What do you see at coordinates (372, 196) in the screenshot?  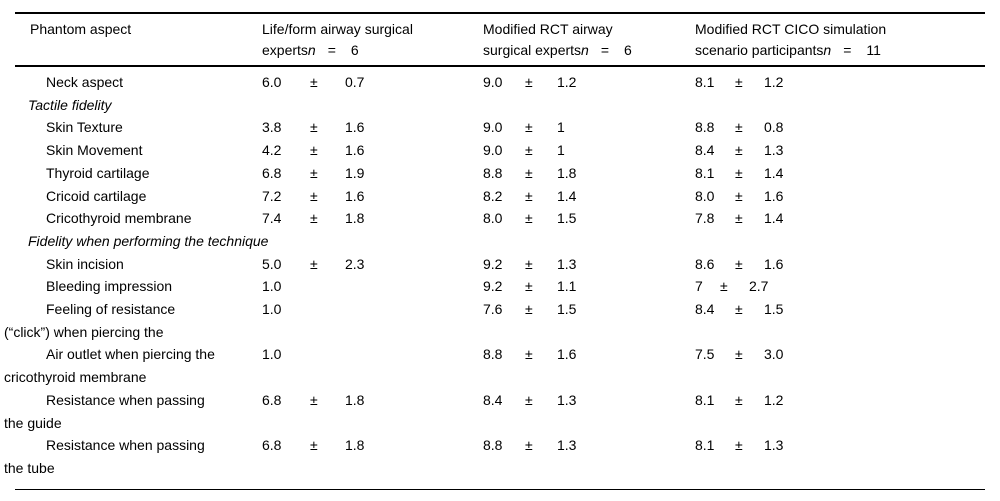 I see `cell: 7.2 ±1.6` at bounding box center [372, 196].